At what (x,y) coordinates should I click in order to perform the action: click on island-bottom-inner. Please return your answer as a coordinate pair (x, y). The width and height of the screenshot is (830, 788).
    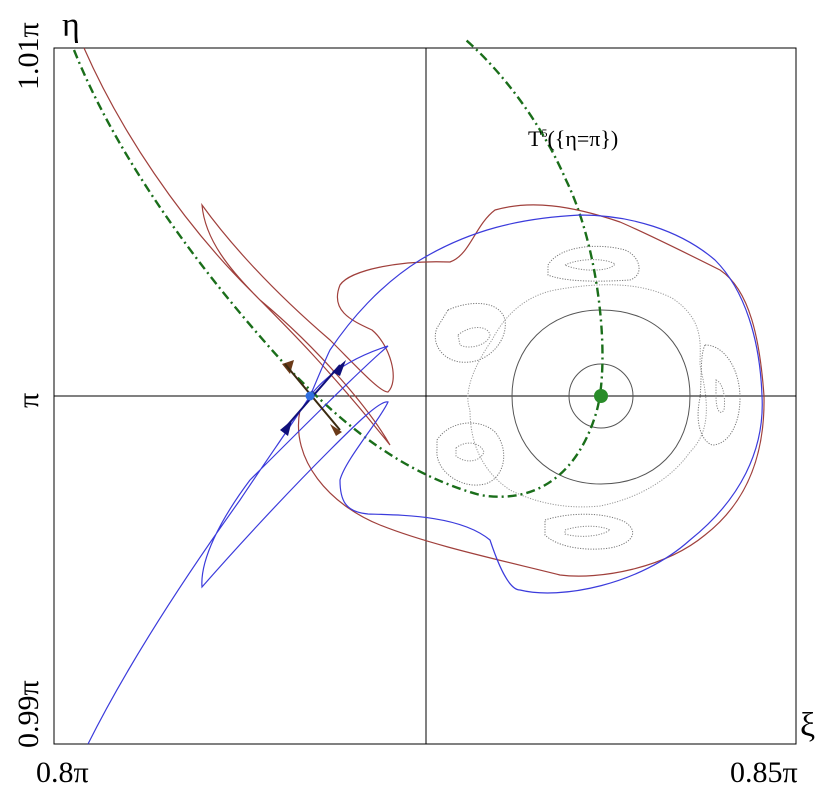
    Looking at the image, I should click on (587, 531).